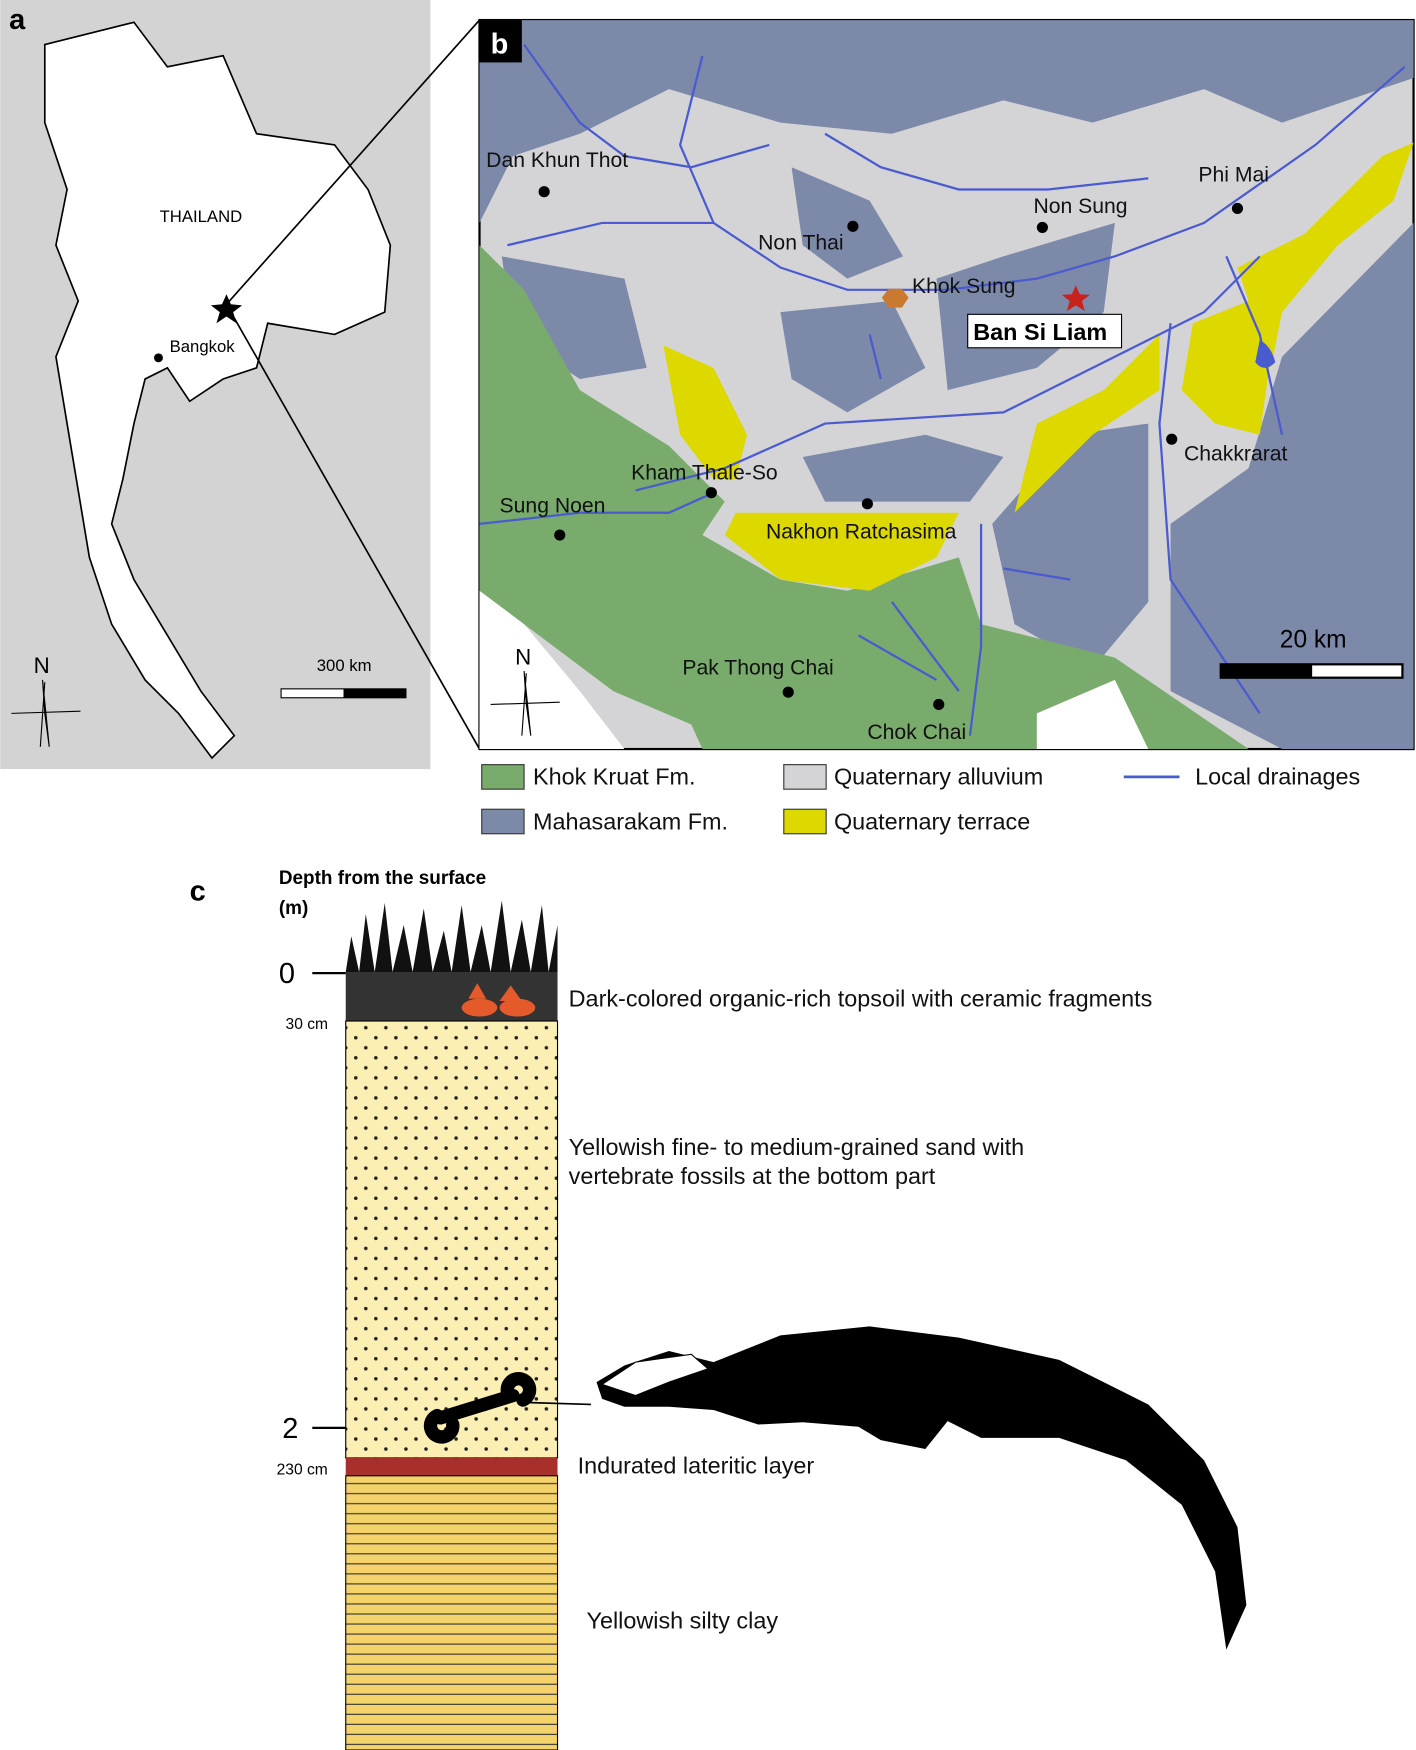 Image resolution: width=1416 pixels, height=1750 pixels. Describe the element at coordinates (307, 1024) in the screenshot. I see `depth-label: 30 cm` at that location.